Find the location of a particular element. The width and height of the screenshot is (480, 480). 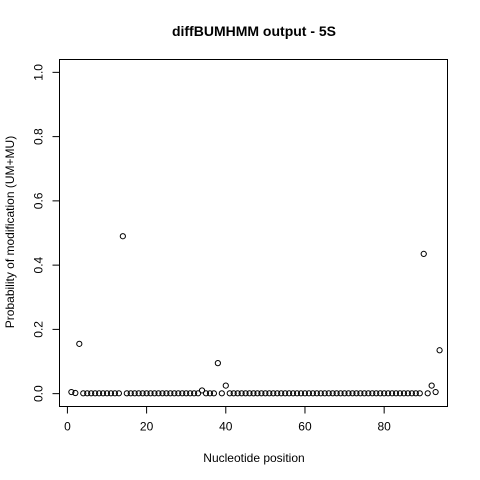

x-axis: 0 20 40 60 80 is located at coordinates (227, 420).